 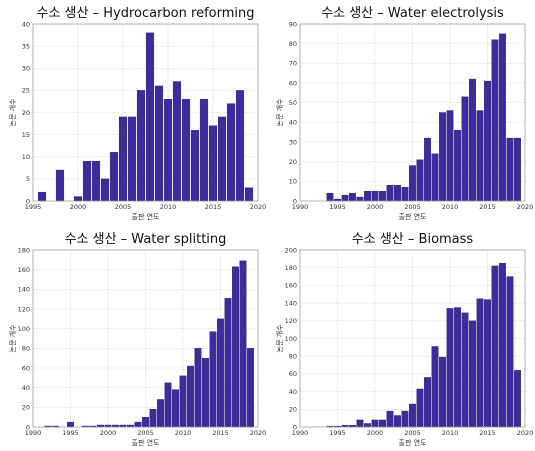 What do you see at coordinates (108, 433) in the screenshot?
I see `x-tick-label: 2000` at bounding box center [108, 433].